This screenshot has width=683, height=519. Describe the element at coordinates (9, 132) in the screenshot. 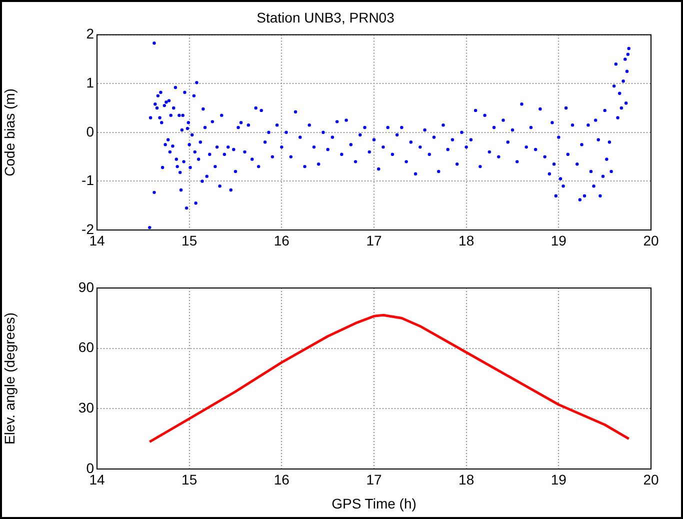

I see `y-axis-title: Code bias (m)` at that location.